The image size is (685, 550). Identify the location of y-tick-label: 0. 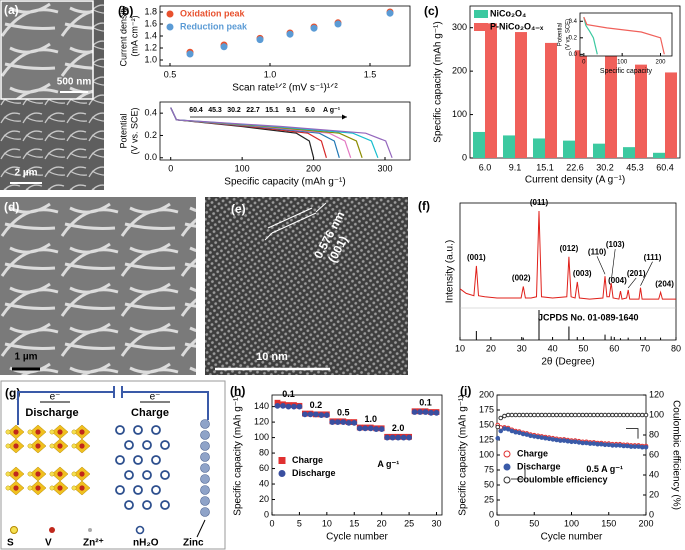
(491, 514).